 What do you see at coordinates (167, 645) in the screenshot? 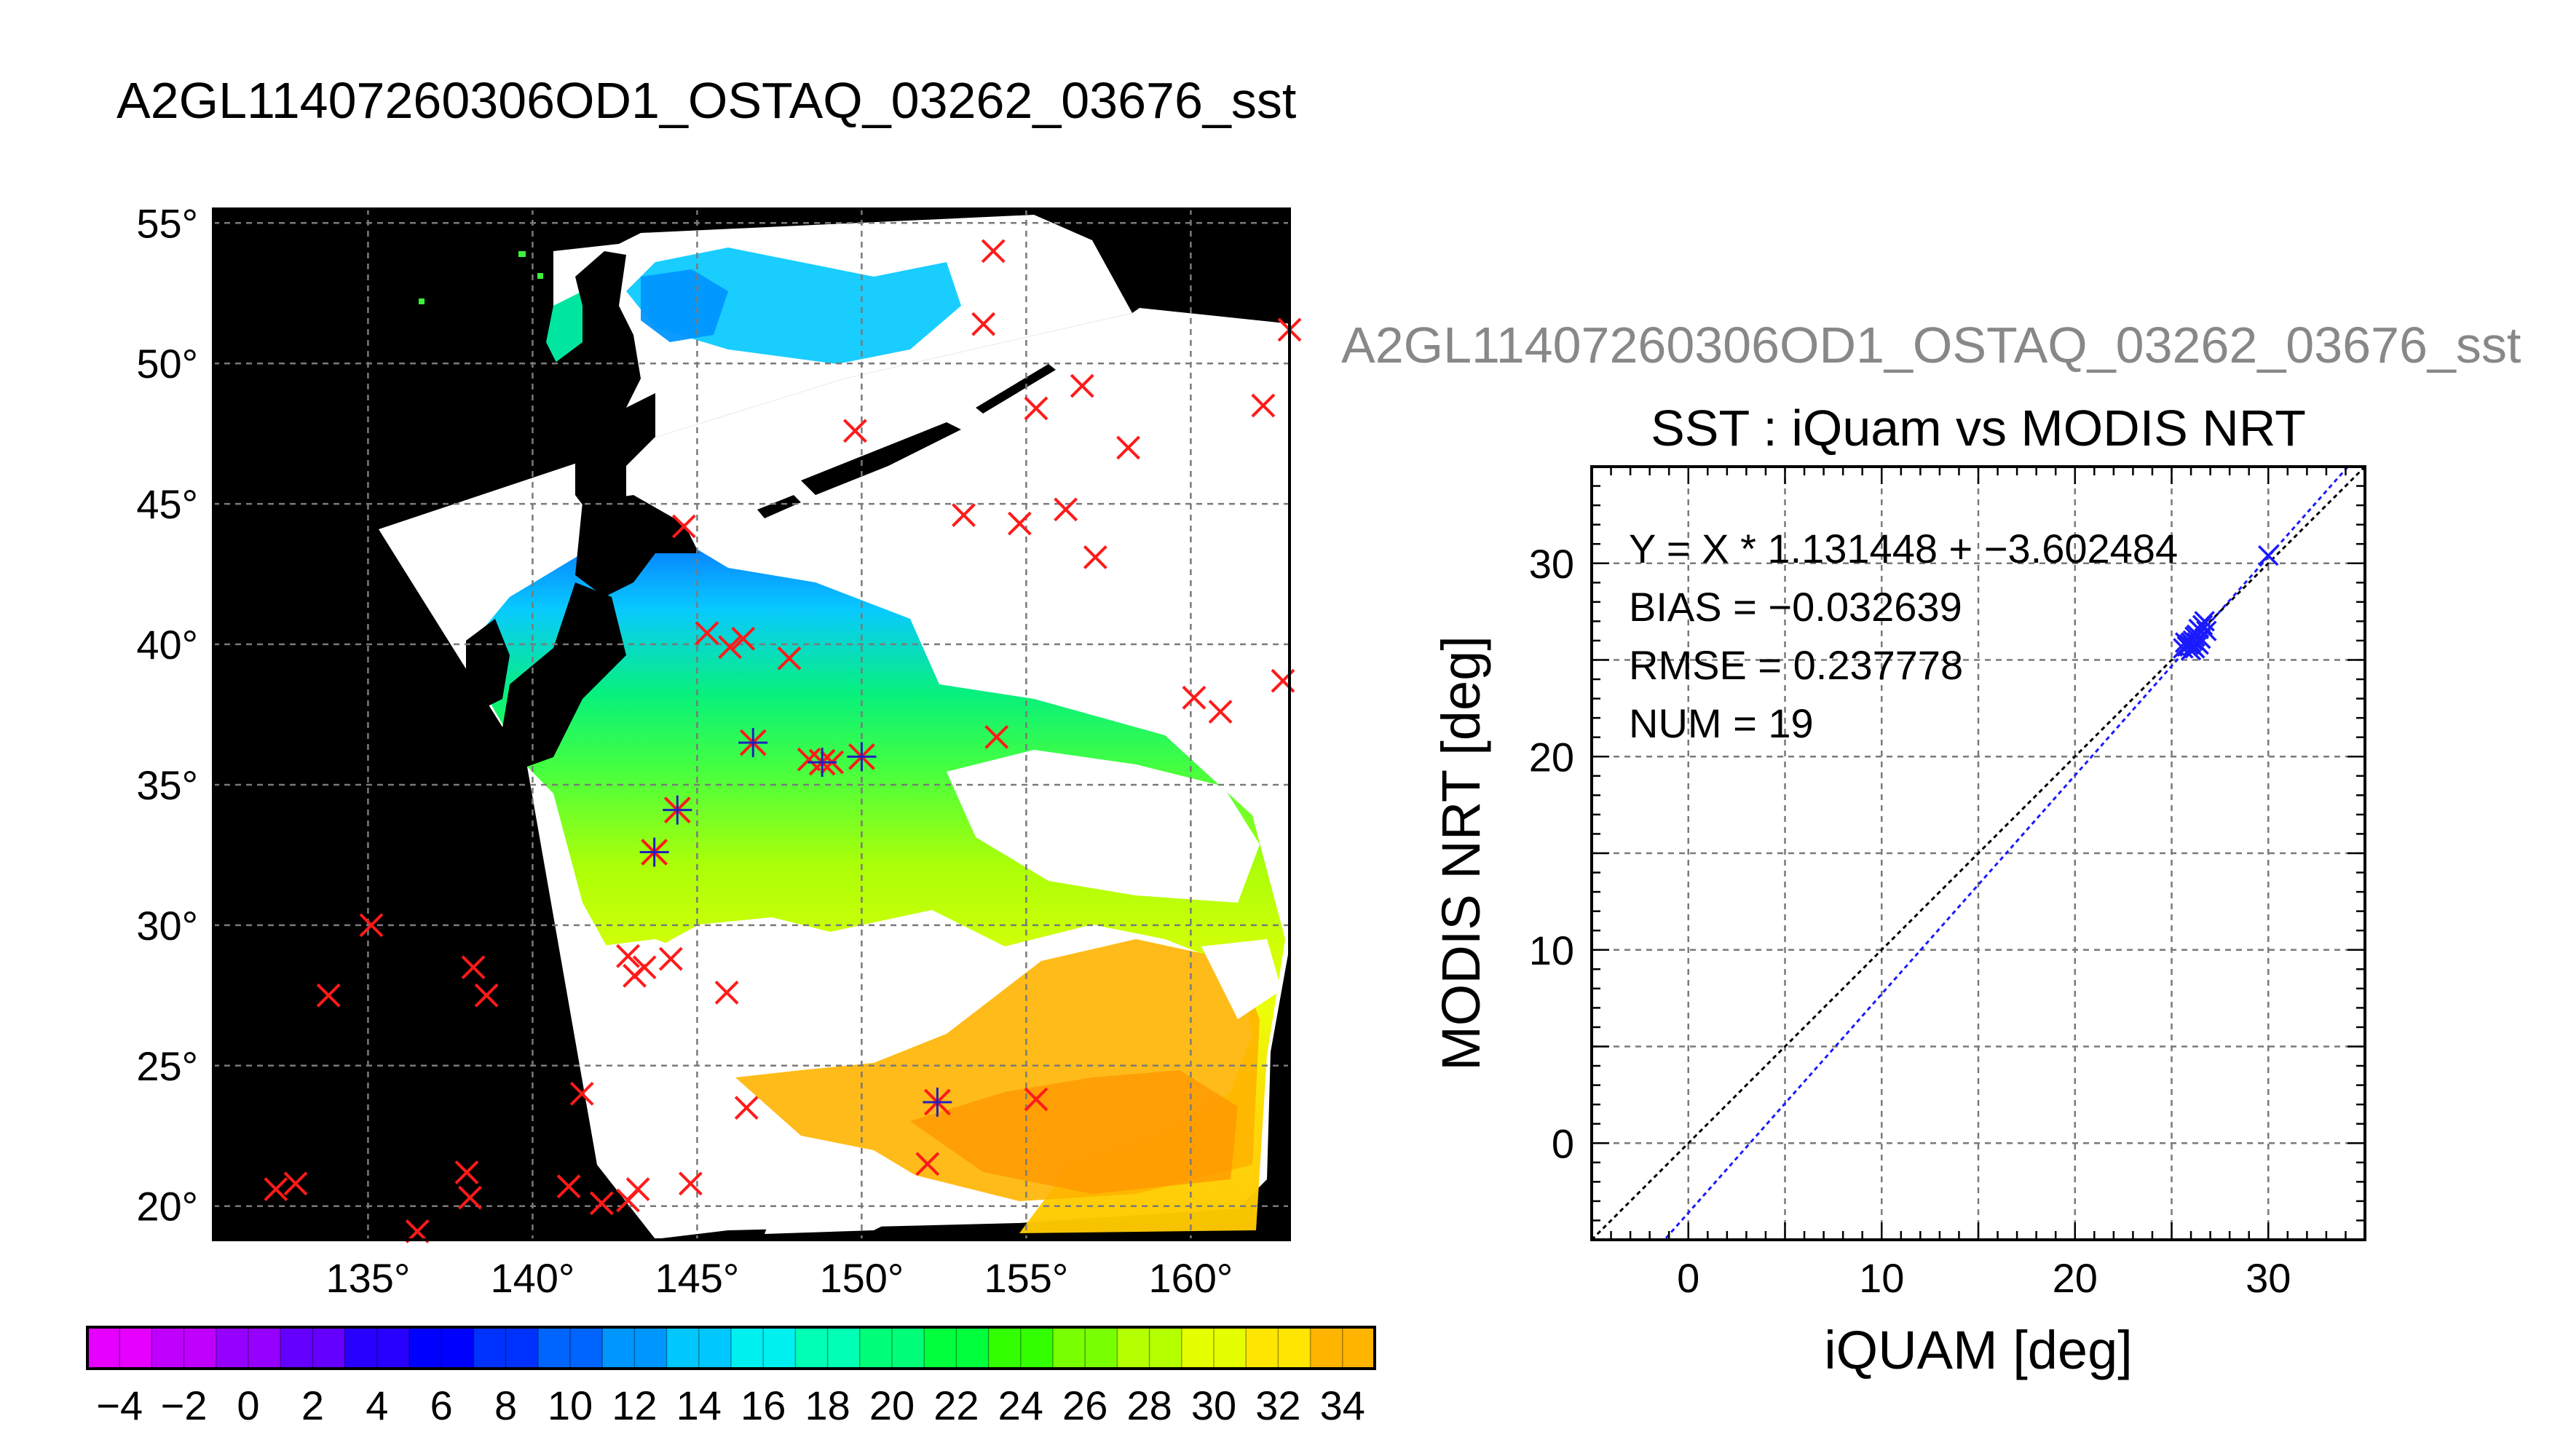
I see `map-lat-tick-label: 40°` at bounding box center [167, 645].